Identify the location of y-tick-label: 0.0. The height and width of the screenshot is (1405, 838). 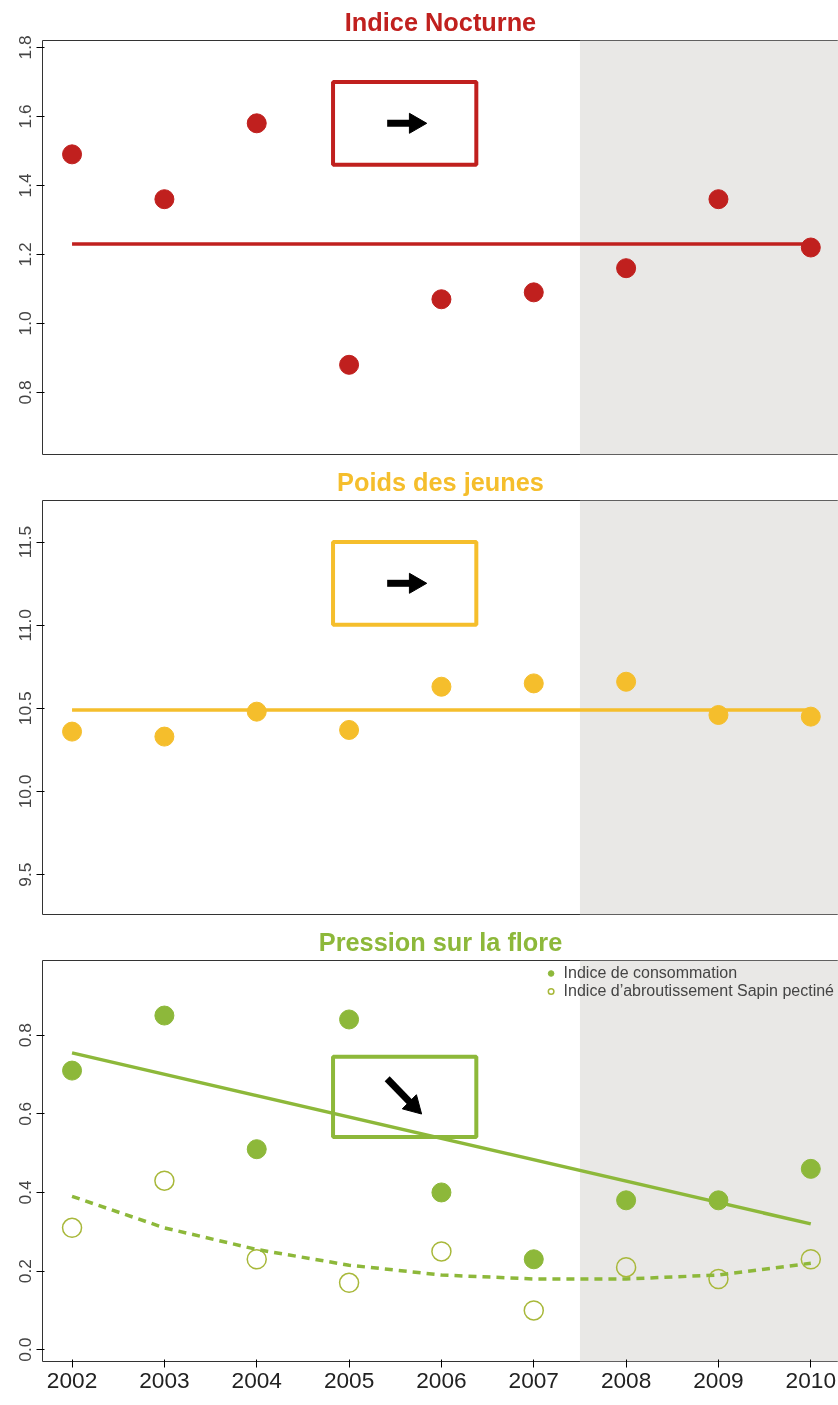
(25, 1349).